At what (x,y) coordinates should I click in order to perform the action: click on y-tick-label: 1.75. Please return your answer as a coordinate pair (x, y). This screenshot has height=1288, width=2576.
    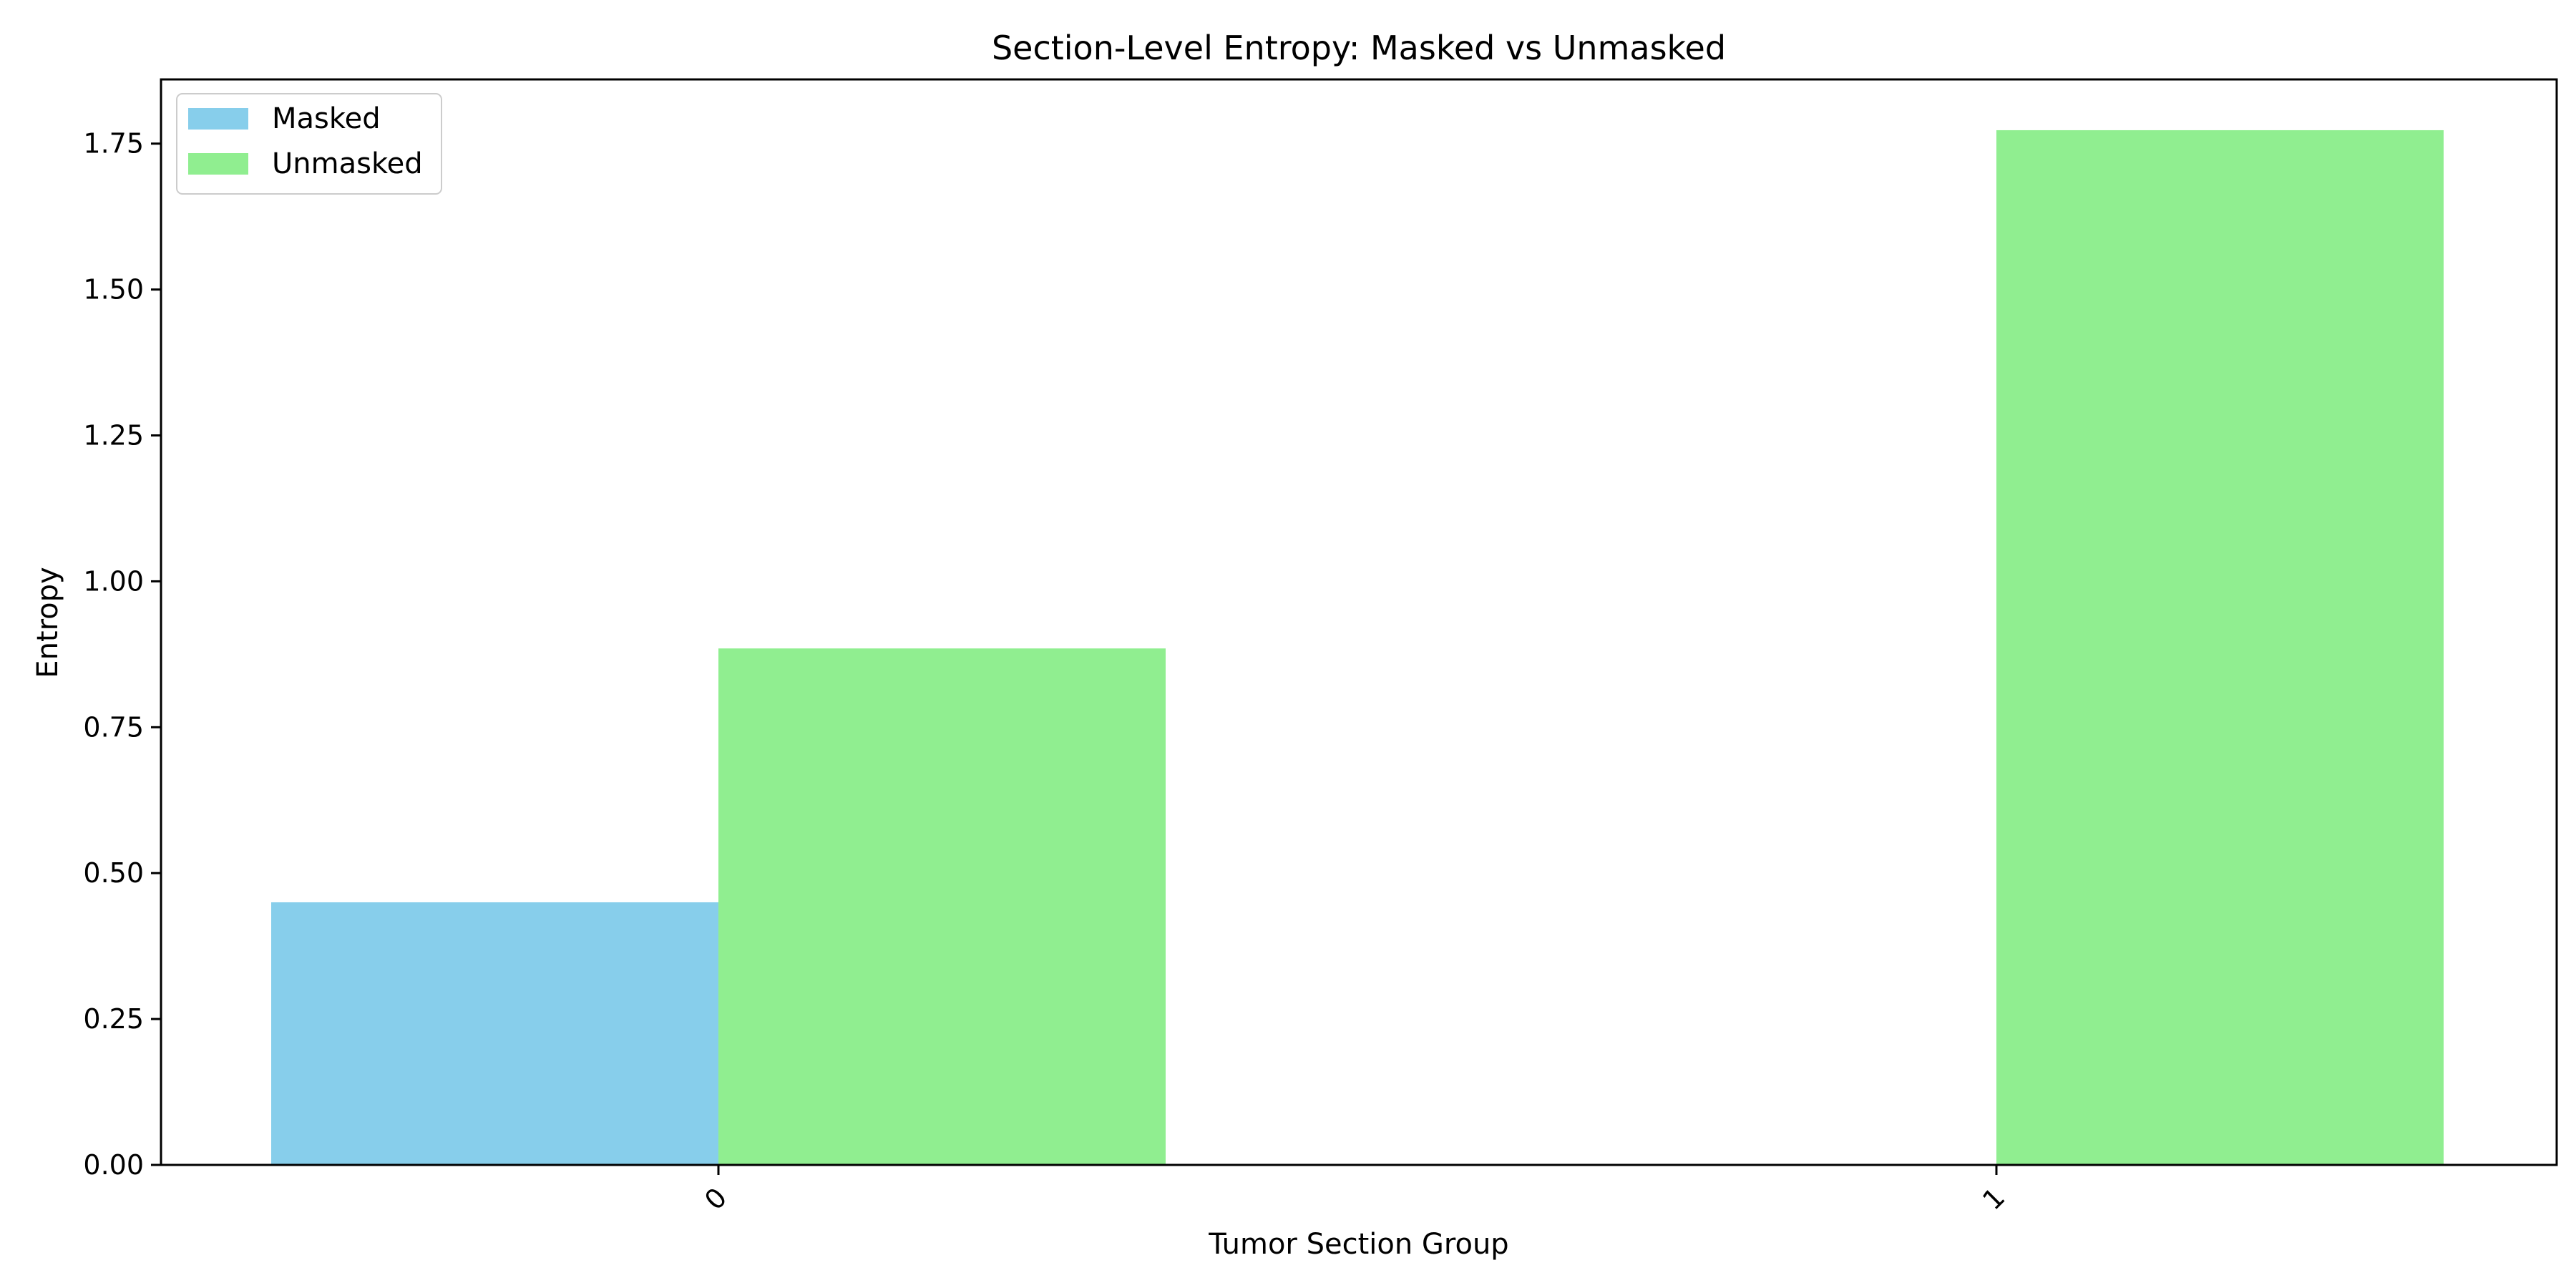
    Looking at the image, I should click on (113, 144).